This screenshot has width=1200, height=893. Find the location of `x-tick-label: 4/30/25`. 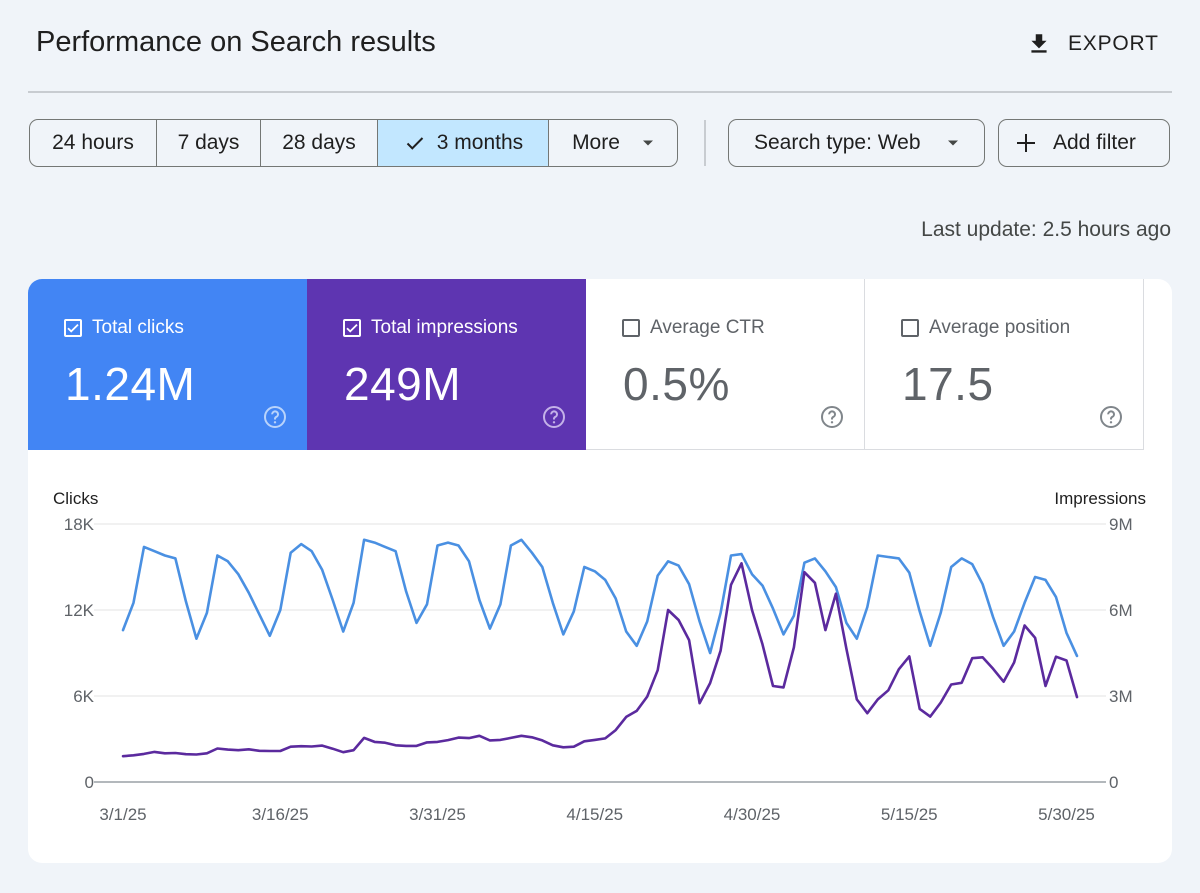

x-tick-label: 4/30/25 is located at coordinates (752, 814).